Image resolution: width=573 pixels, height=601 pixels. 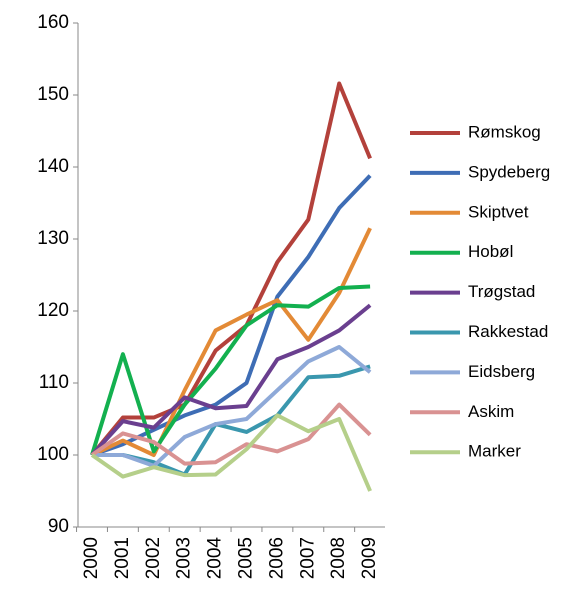 What do you see at coordinates (498, 211) in the screenshot?
I see `legend-label: Skiptvet` at bounding box center [498, 211].